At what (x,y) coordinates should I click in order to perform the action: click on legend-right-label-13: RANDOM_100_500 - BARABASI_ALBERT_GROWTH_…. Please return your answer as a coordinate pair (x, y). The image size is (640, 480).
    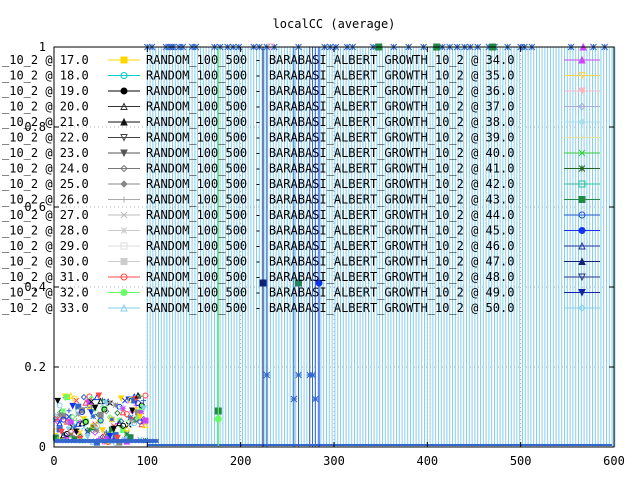
    Looking at the image, I should click on (330, 262).